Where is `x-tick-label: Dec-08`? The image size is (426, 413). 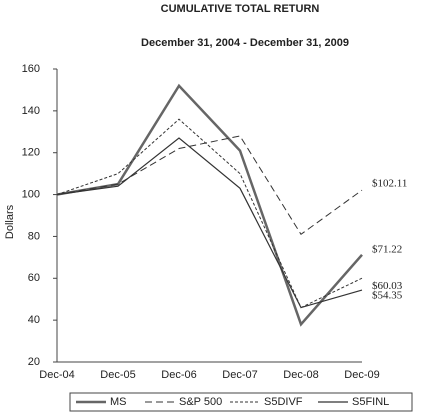
x-tick-label: Dec-08 is located at coordinates (300, 375).